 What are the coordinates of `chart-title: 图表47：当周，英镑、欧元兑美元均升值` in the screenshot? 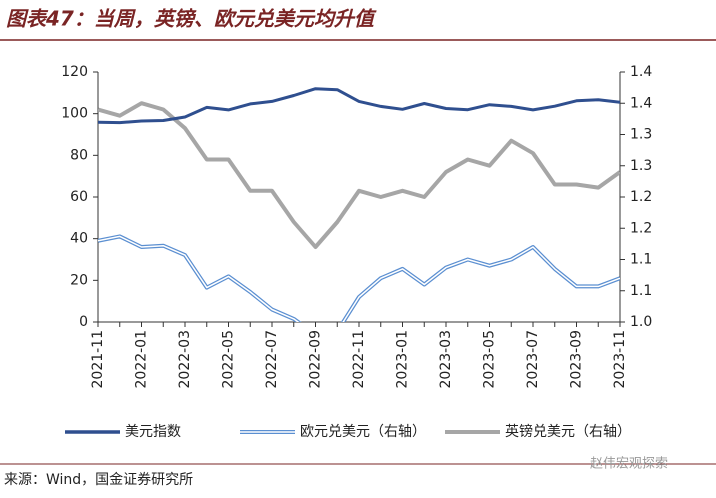 It's located at (191, 19).